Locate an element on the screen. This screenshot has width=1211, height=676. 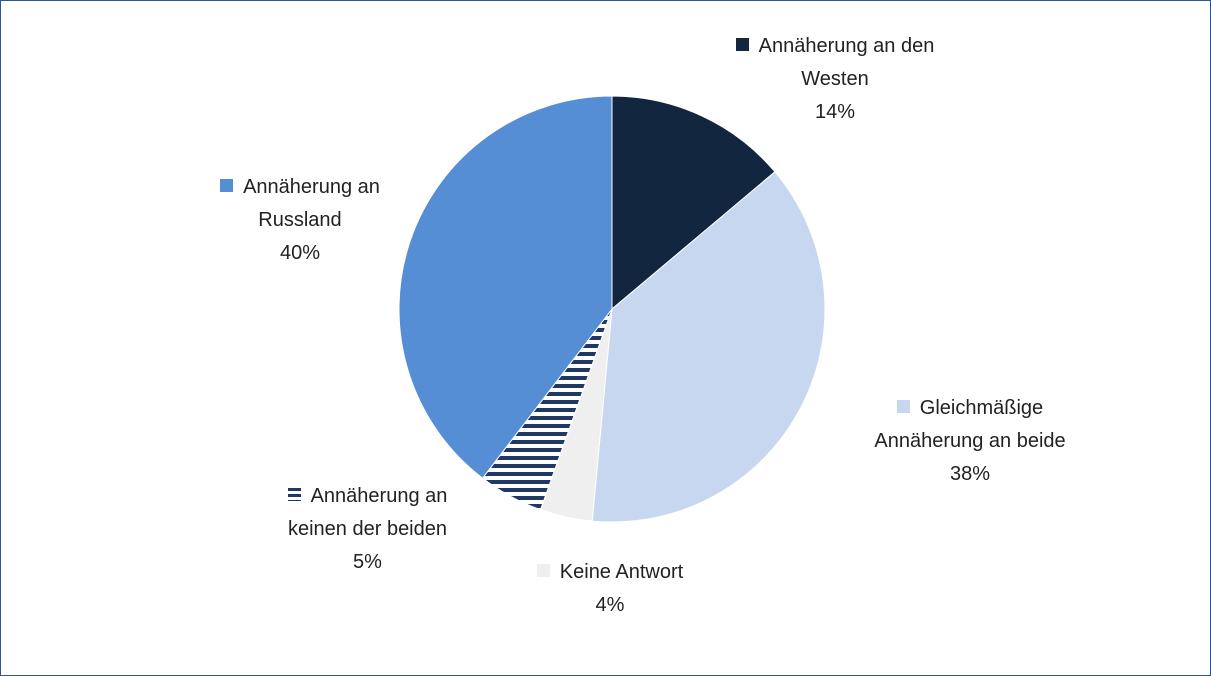
slice-label: Keine Antwort 4% is located at coordinates (610, 589).